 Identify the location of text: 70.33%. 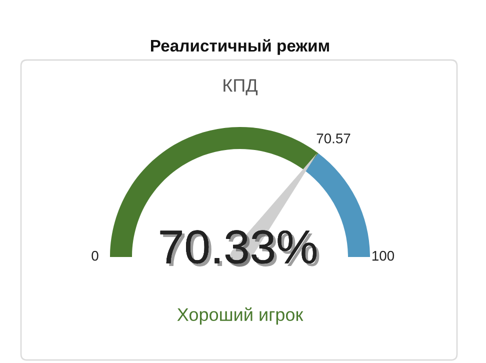
(240, 248).